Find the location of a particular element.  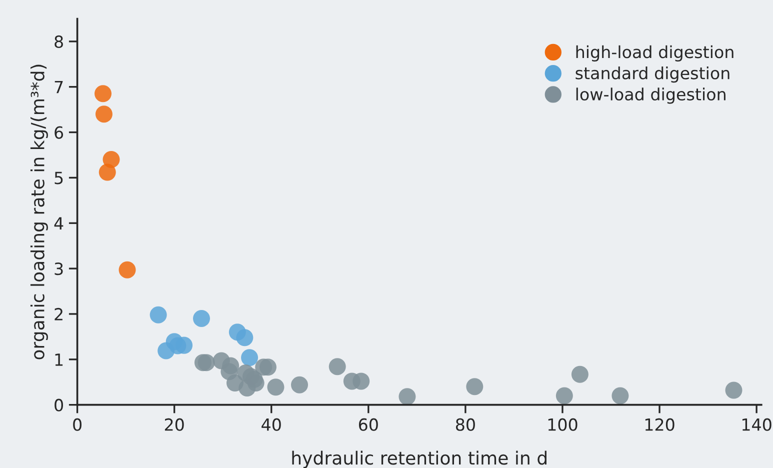

y-tick-label: 1 is located at coordinates (59, 360).